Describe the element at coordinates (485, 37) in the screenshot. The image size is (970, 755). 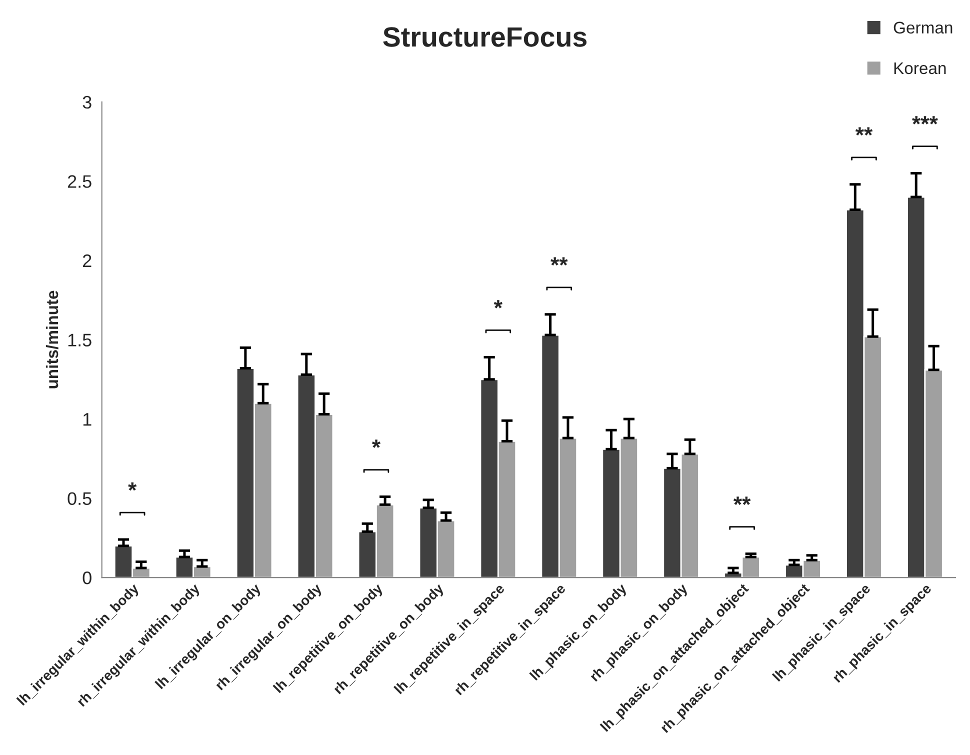
I see `chart-title: StructureFocus` at that location.